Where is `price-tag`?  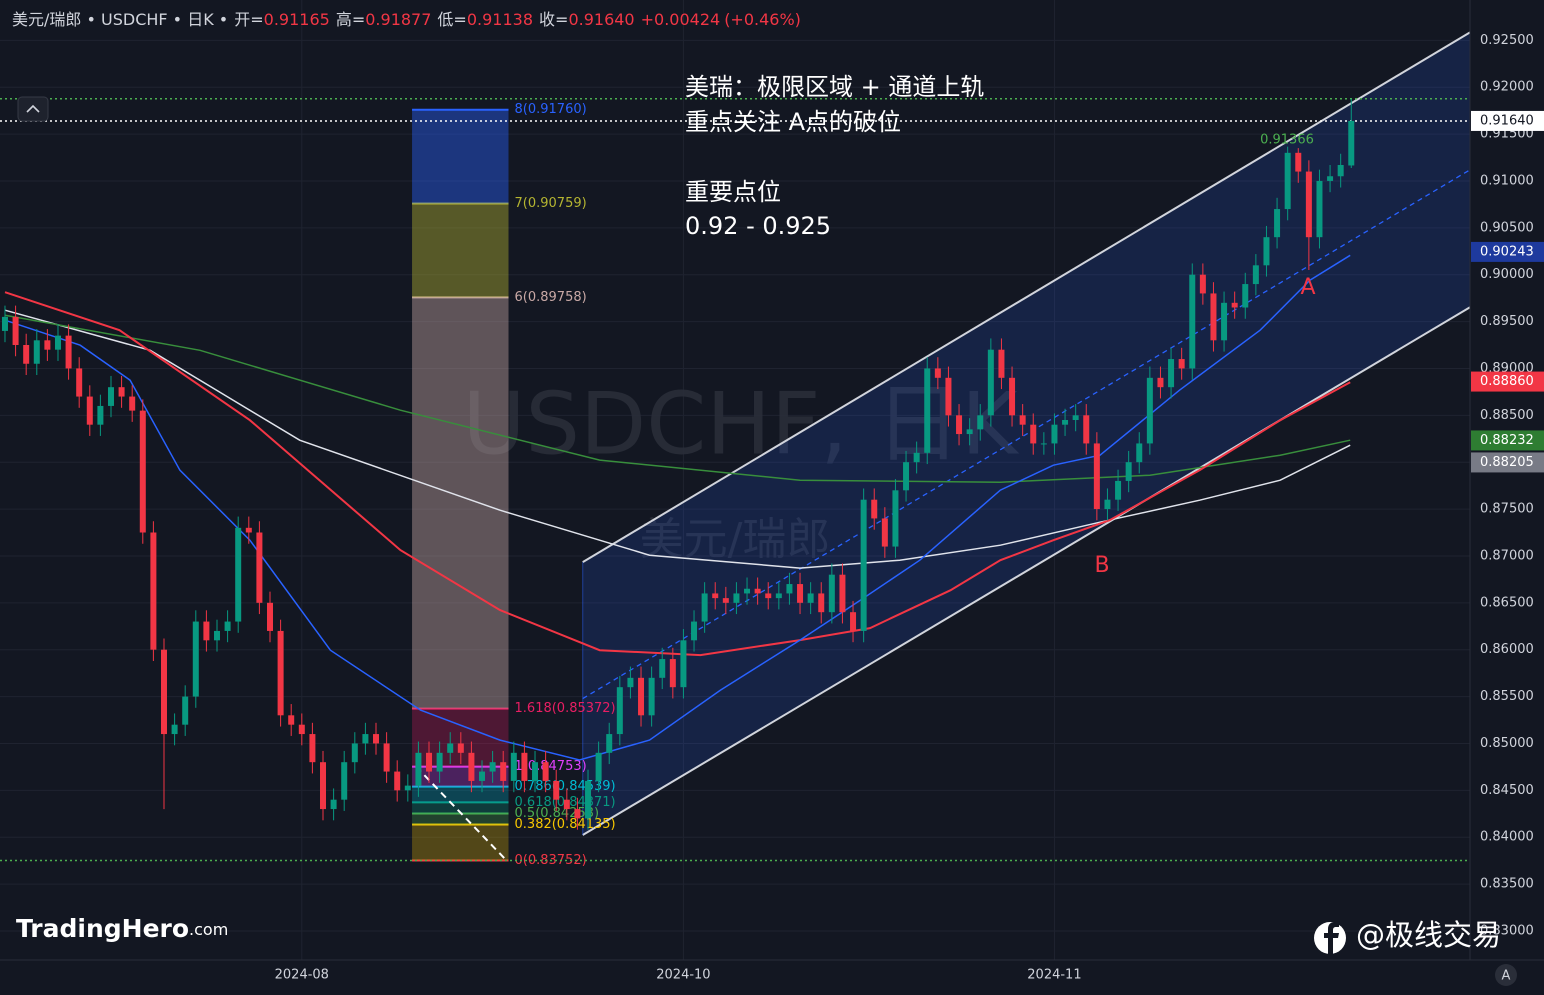
price-tag is located at coordinates (1507, 440).